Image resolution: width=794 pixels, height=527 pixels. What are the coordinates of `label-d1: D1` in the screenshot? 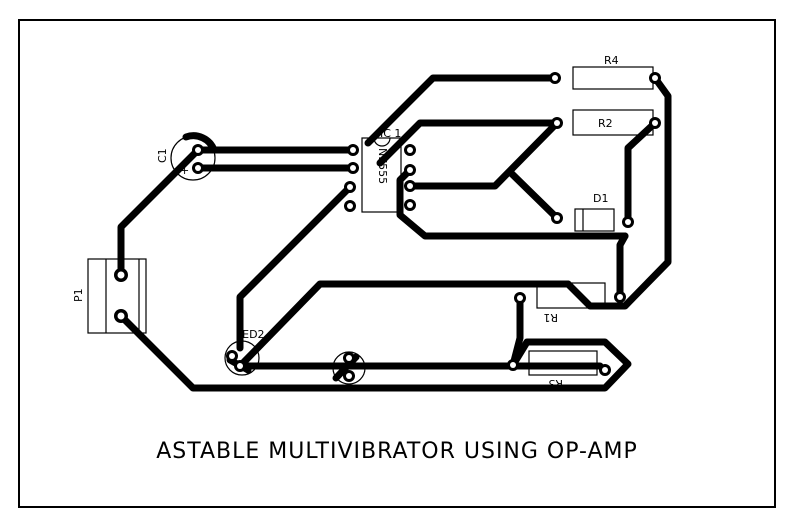 It's located at (600, 198).